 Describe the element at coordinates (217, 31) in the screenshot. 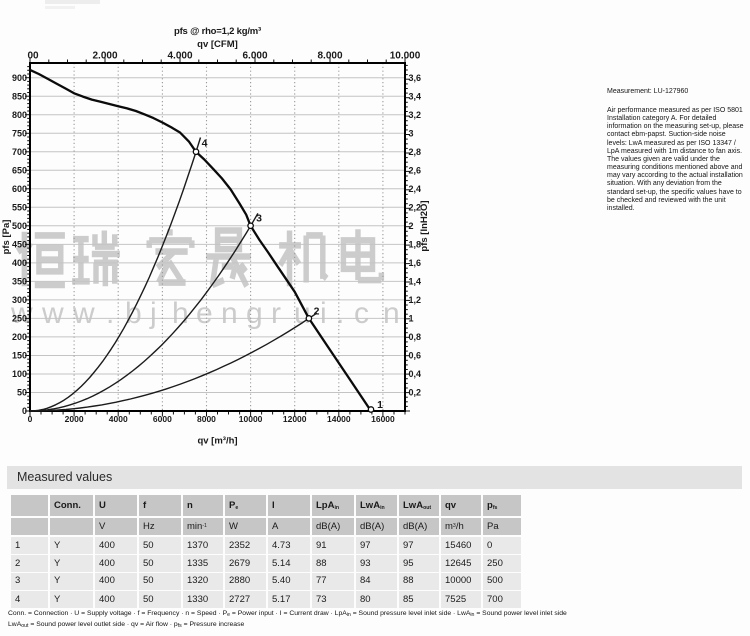

I see `svg-text: pfs @ rho=1,2 kg/m³` at that location.